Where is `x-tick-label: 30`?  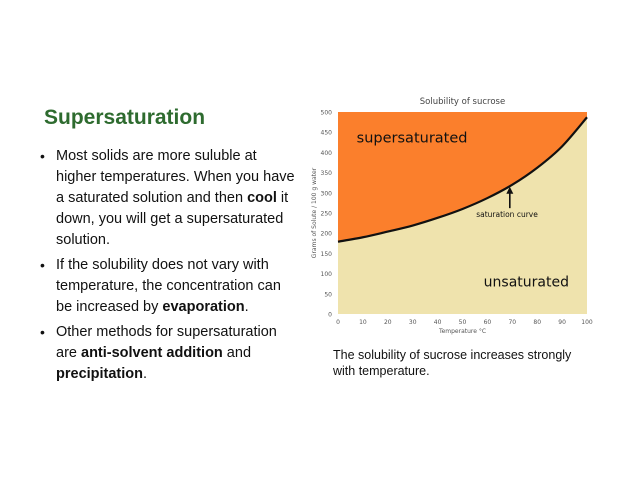 x-tick-label: 30 is located at coordinates (413, 322).